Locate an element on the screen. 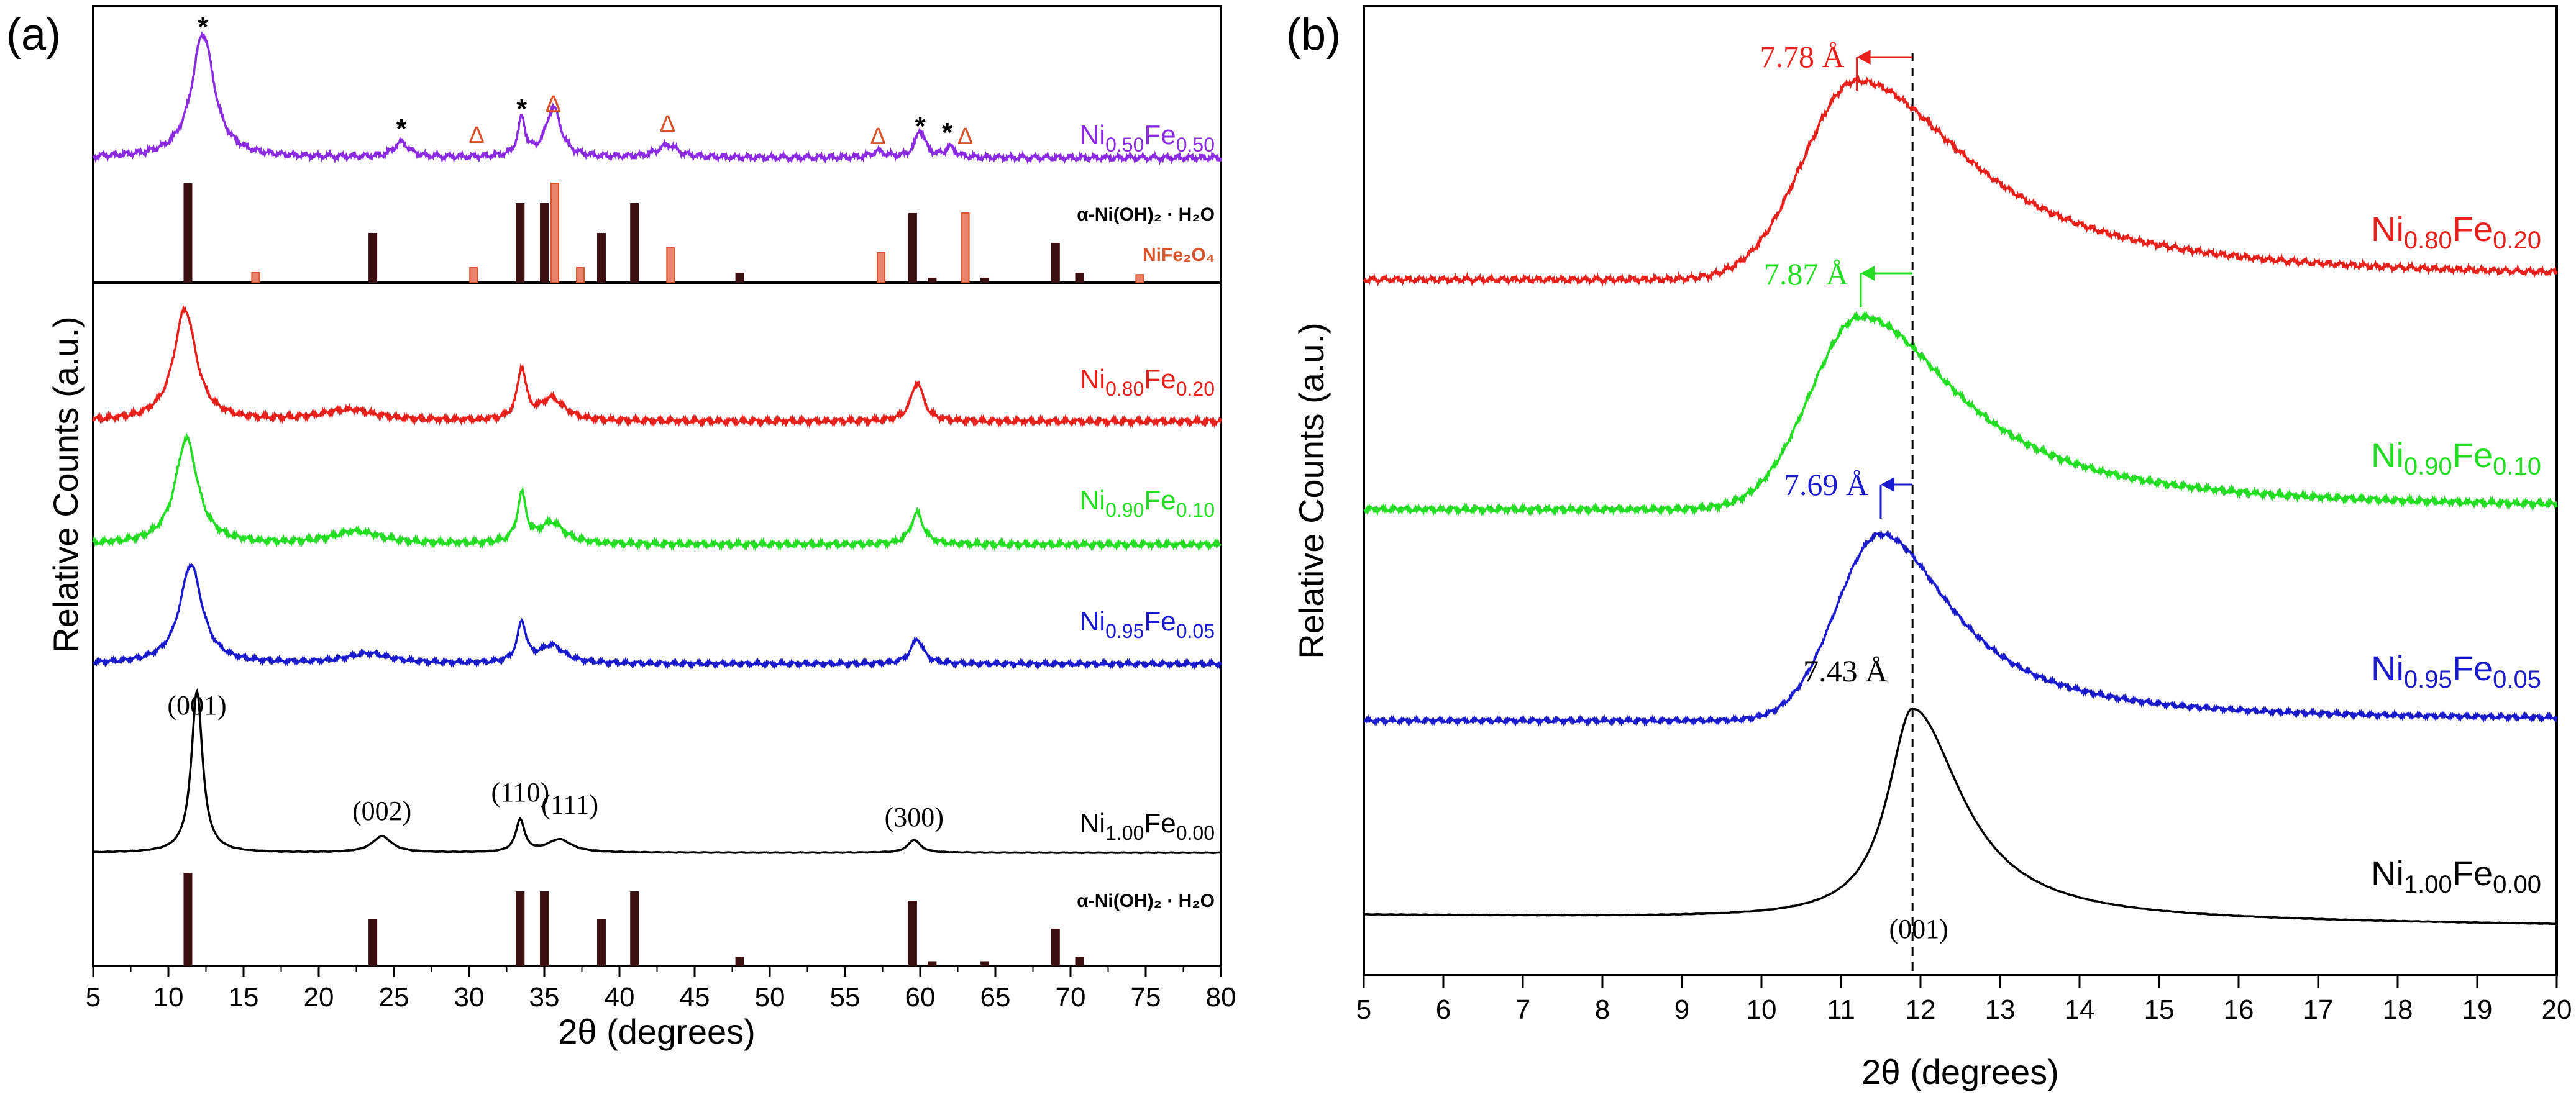  x-tick-label: 9 is located at coordinates (1681, 1009).